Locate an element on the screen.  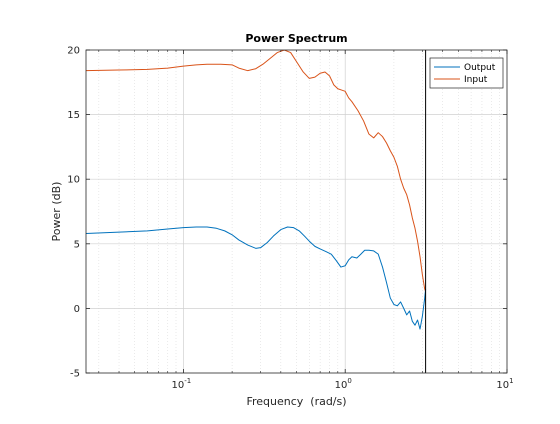
y-tick-label: 5 is located at coordinates (77, 244).